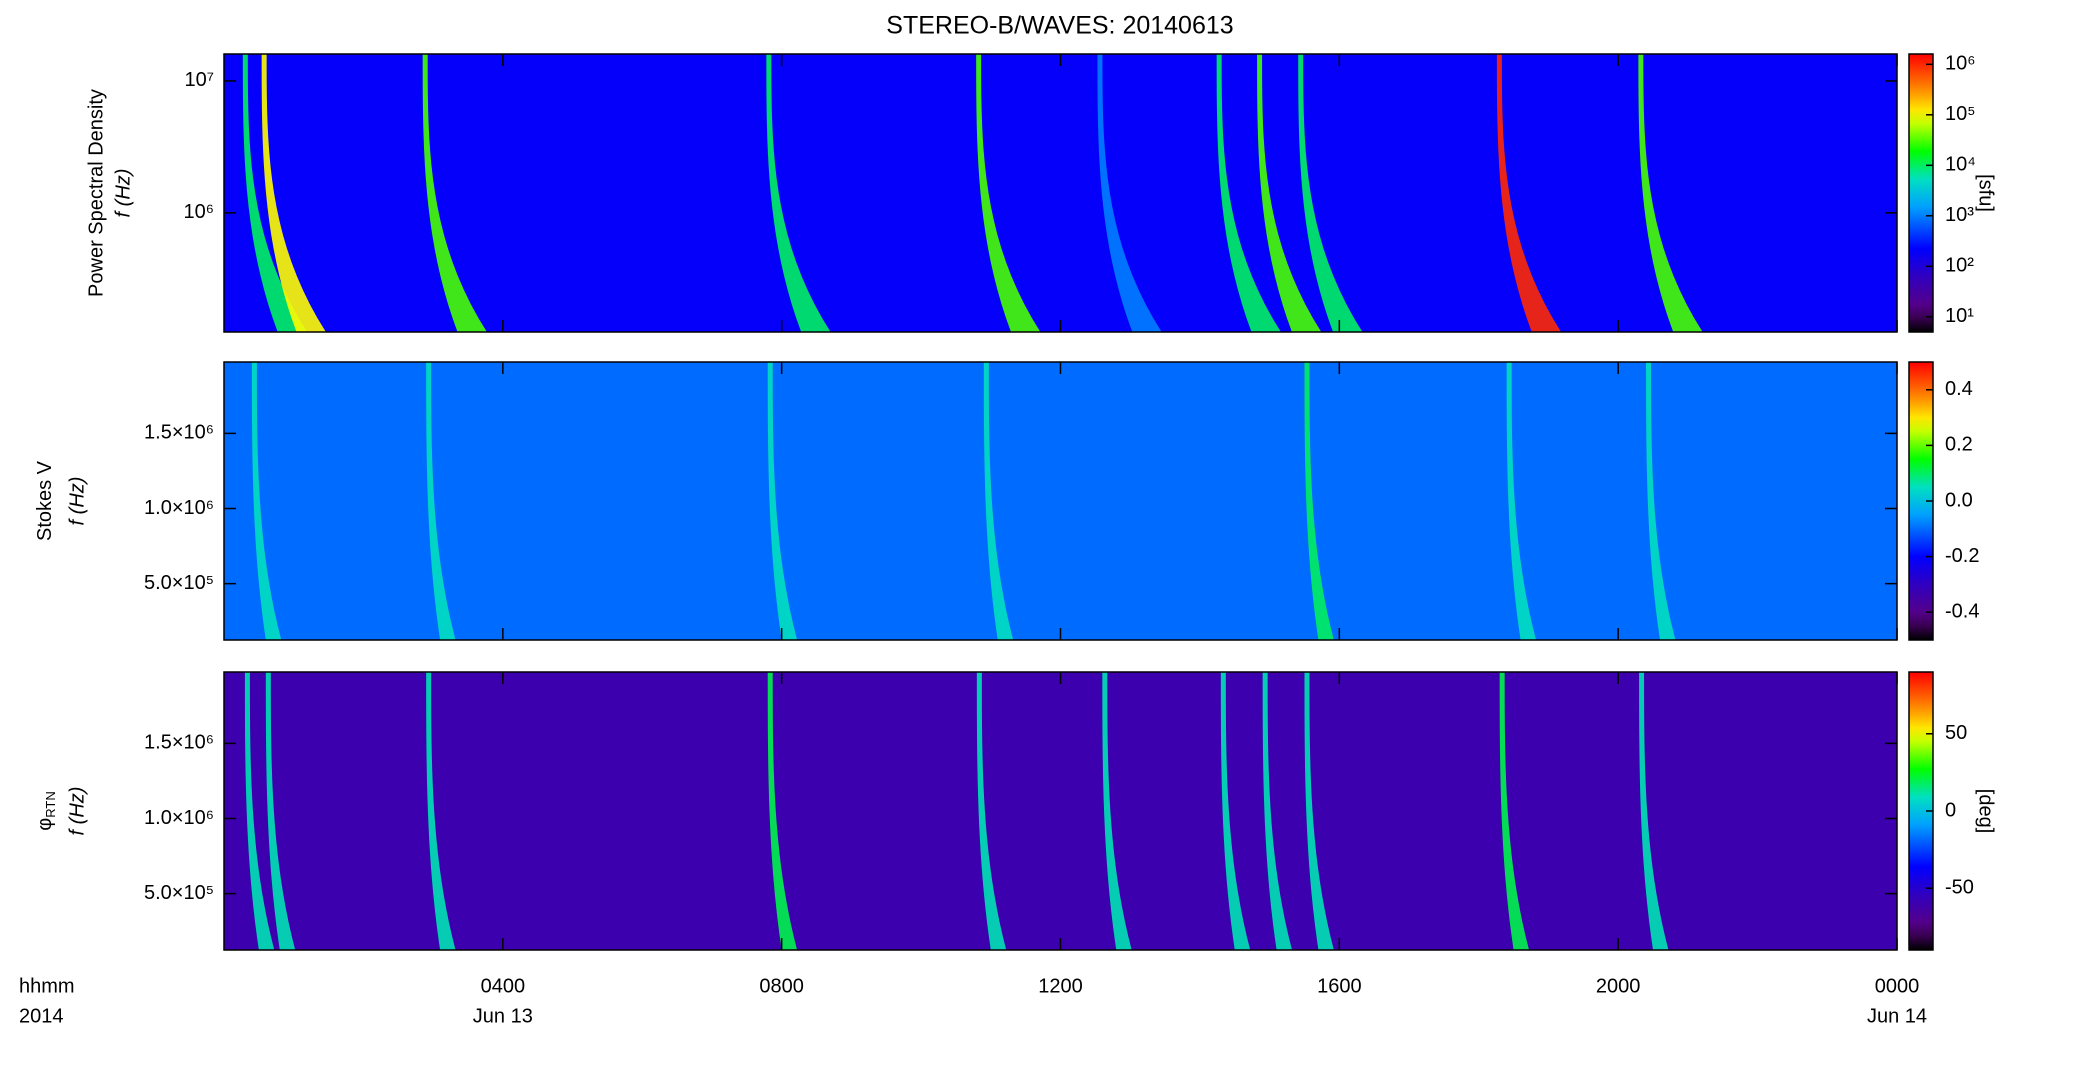  I want to click on y-axis-label: Power Spectral Density, so click(96, 193).